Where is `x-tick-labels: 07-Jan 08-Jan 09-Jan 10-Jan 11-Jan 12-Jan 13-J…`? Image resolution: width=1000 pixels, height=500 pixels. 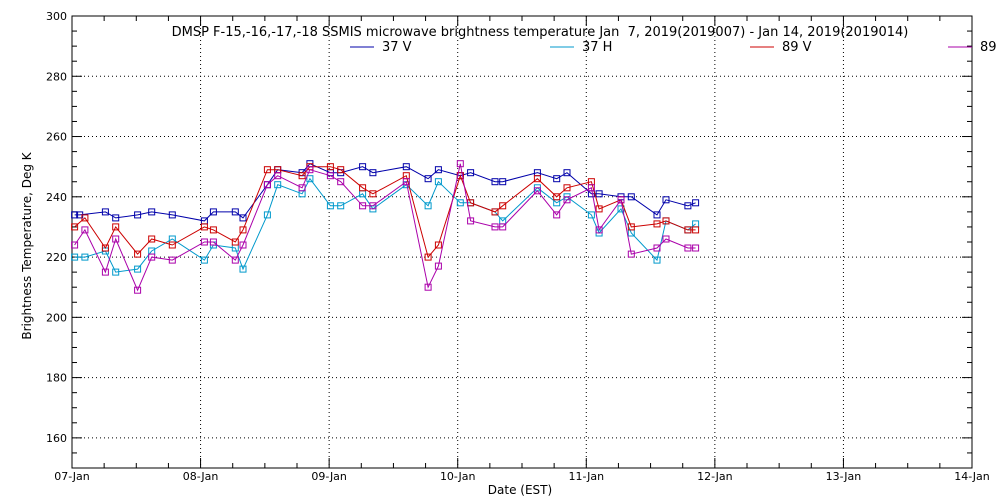 x-tick-labels: 07-Jan 08-Jan 09-Jan 10-Jan 11-Jan 12-Jan 13-J… is located at coordinates (522, 476).